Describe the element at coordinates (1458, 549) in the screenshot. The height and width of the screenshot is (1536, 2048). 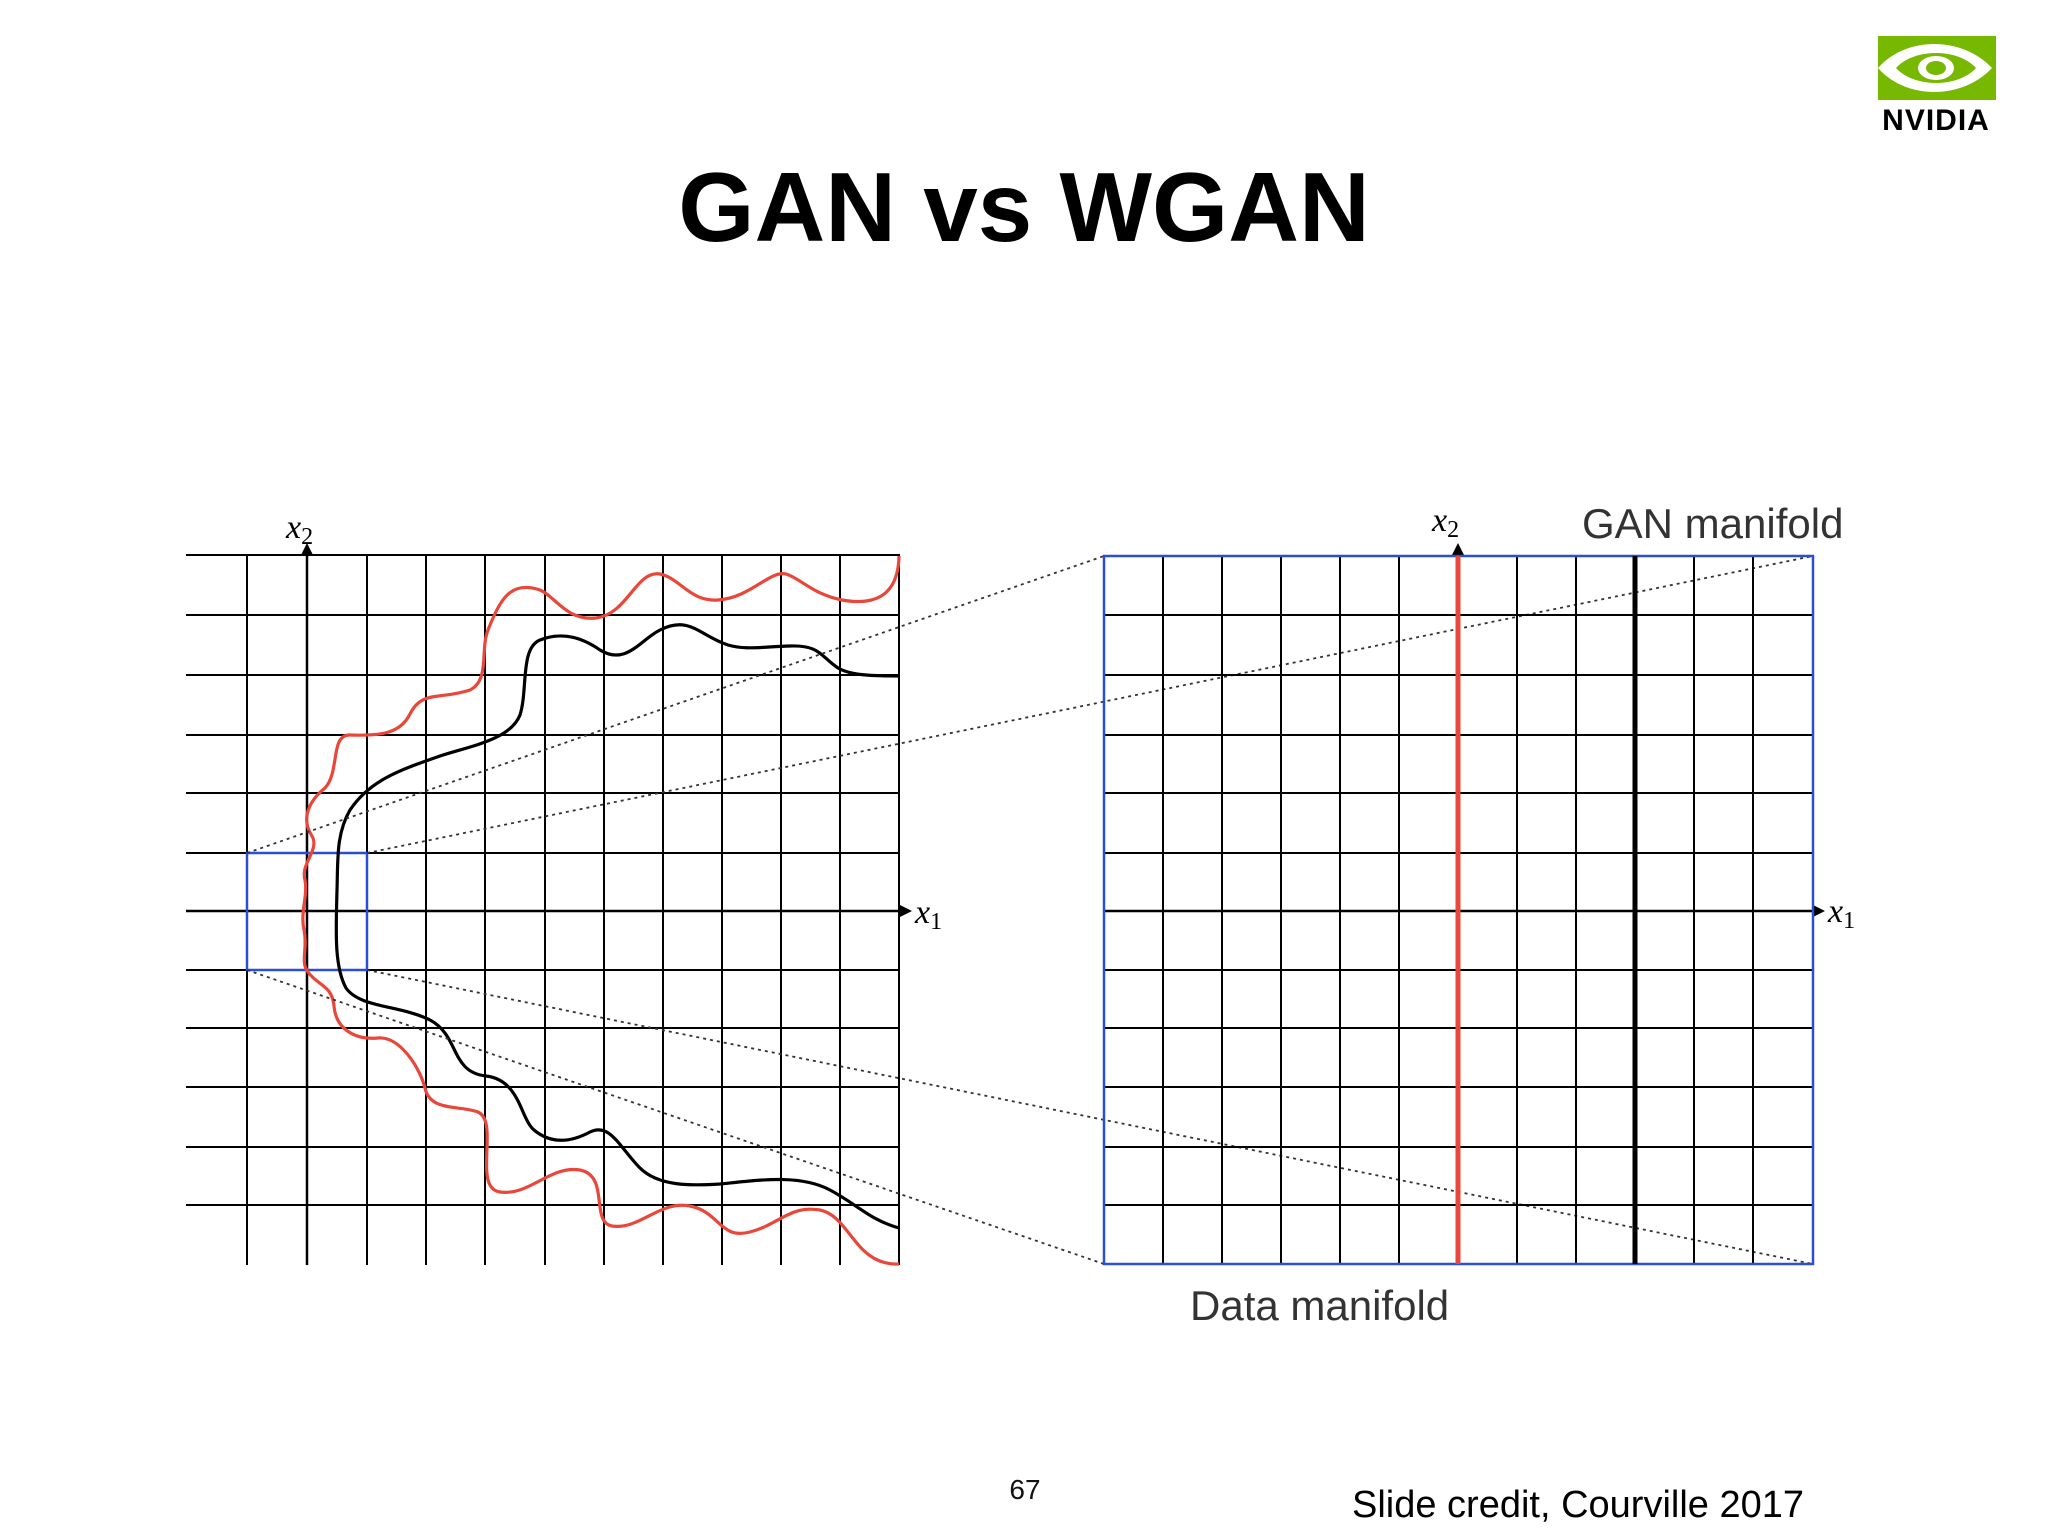
I see `right-y-arrow` at that location.